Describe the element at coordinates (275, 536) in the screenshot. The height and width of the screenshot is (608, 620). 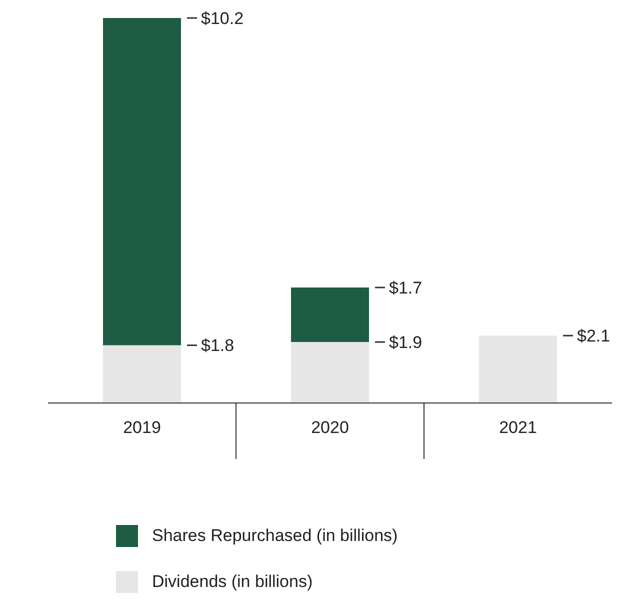
I see `legend-label: Shares Repurchased (in billions)` at that location.